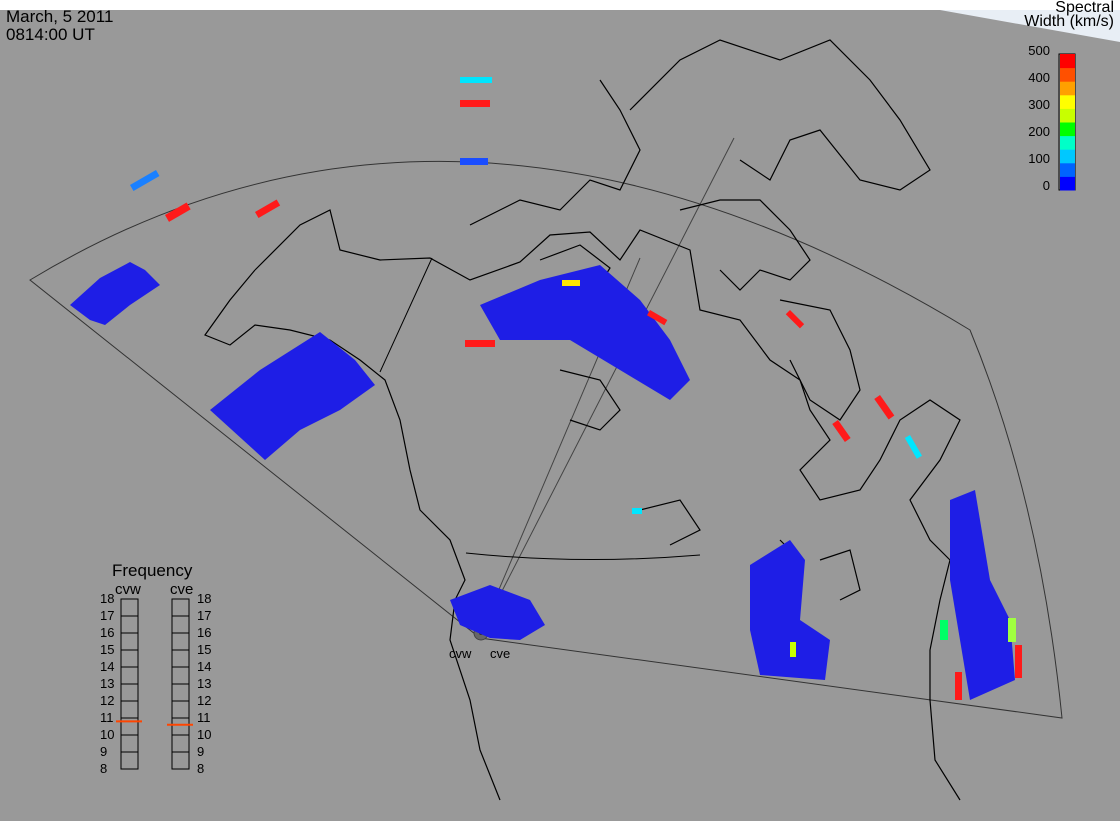  Describe the element at coordinates (204, 615) in the screenshot. I see `cve-scale-label: 17` at that location.